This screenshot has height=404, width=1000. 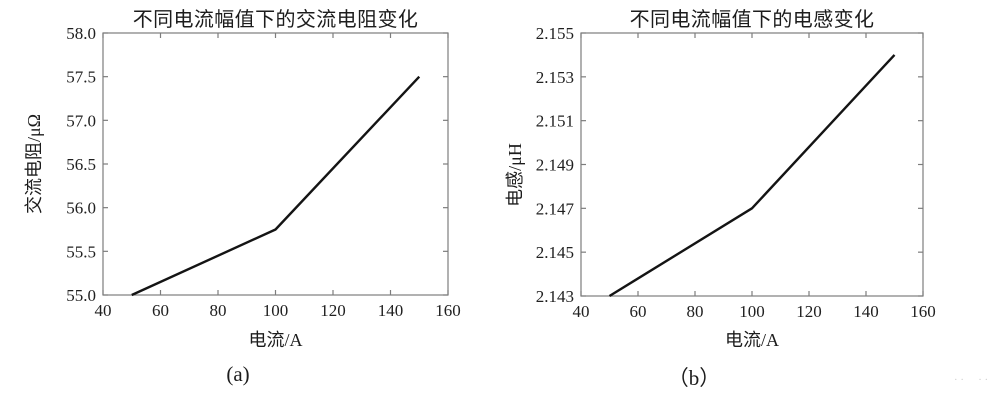 I want to click on scan-artifact: ·· ··, so click(x=972, y=380).